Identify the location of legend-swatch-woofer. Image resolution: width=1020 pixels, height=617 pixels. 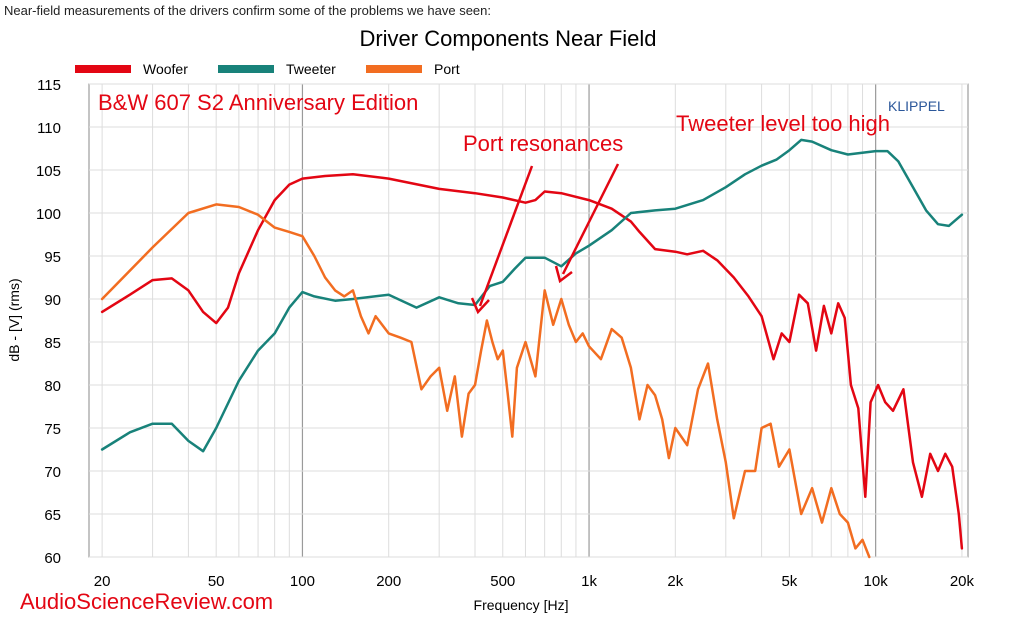
(103, 69).